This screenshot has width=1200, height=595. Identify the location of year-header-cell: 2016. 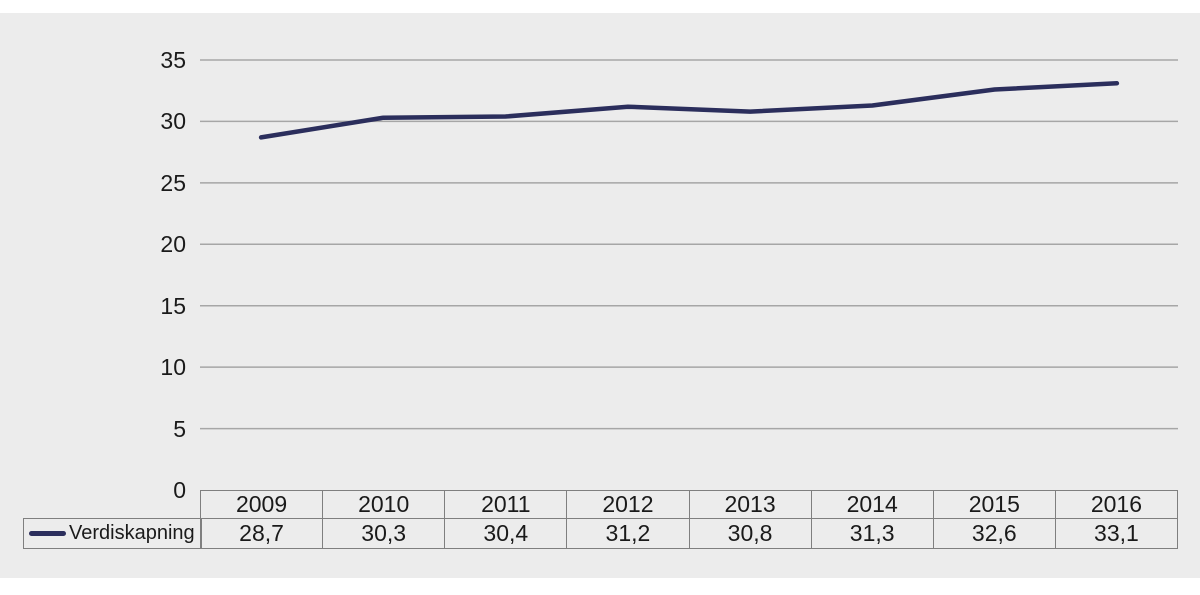
(1116, 504).